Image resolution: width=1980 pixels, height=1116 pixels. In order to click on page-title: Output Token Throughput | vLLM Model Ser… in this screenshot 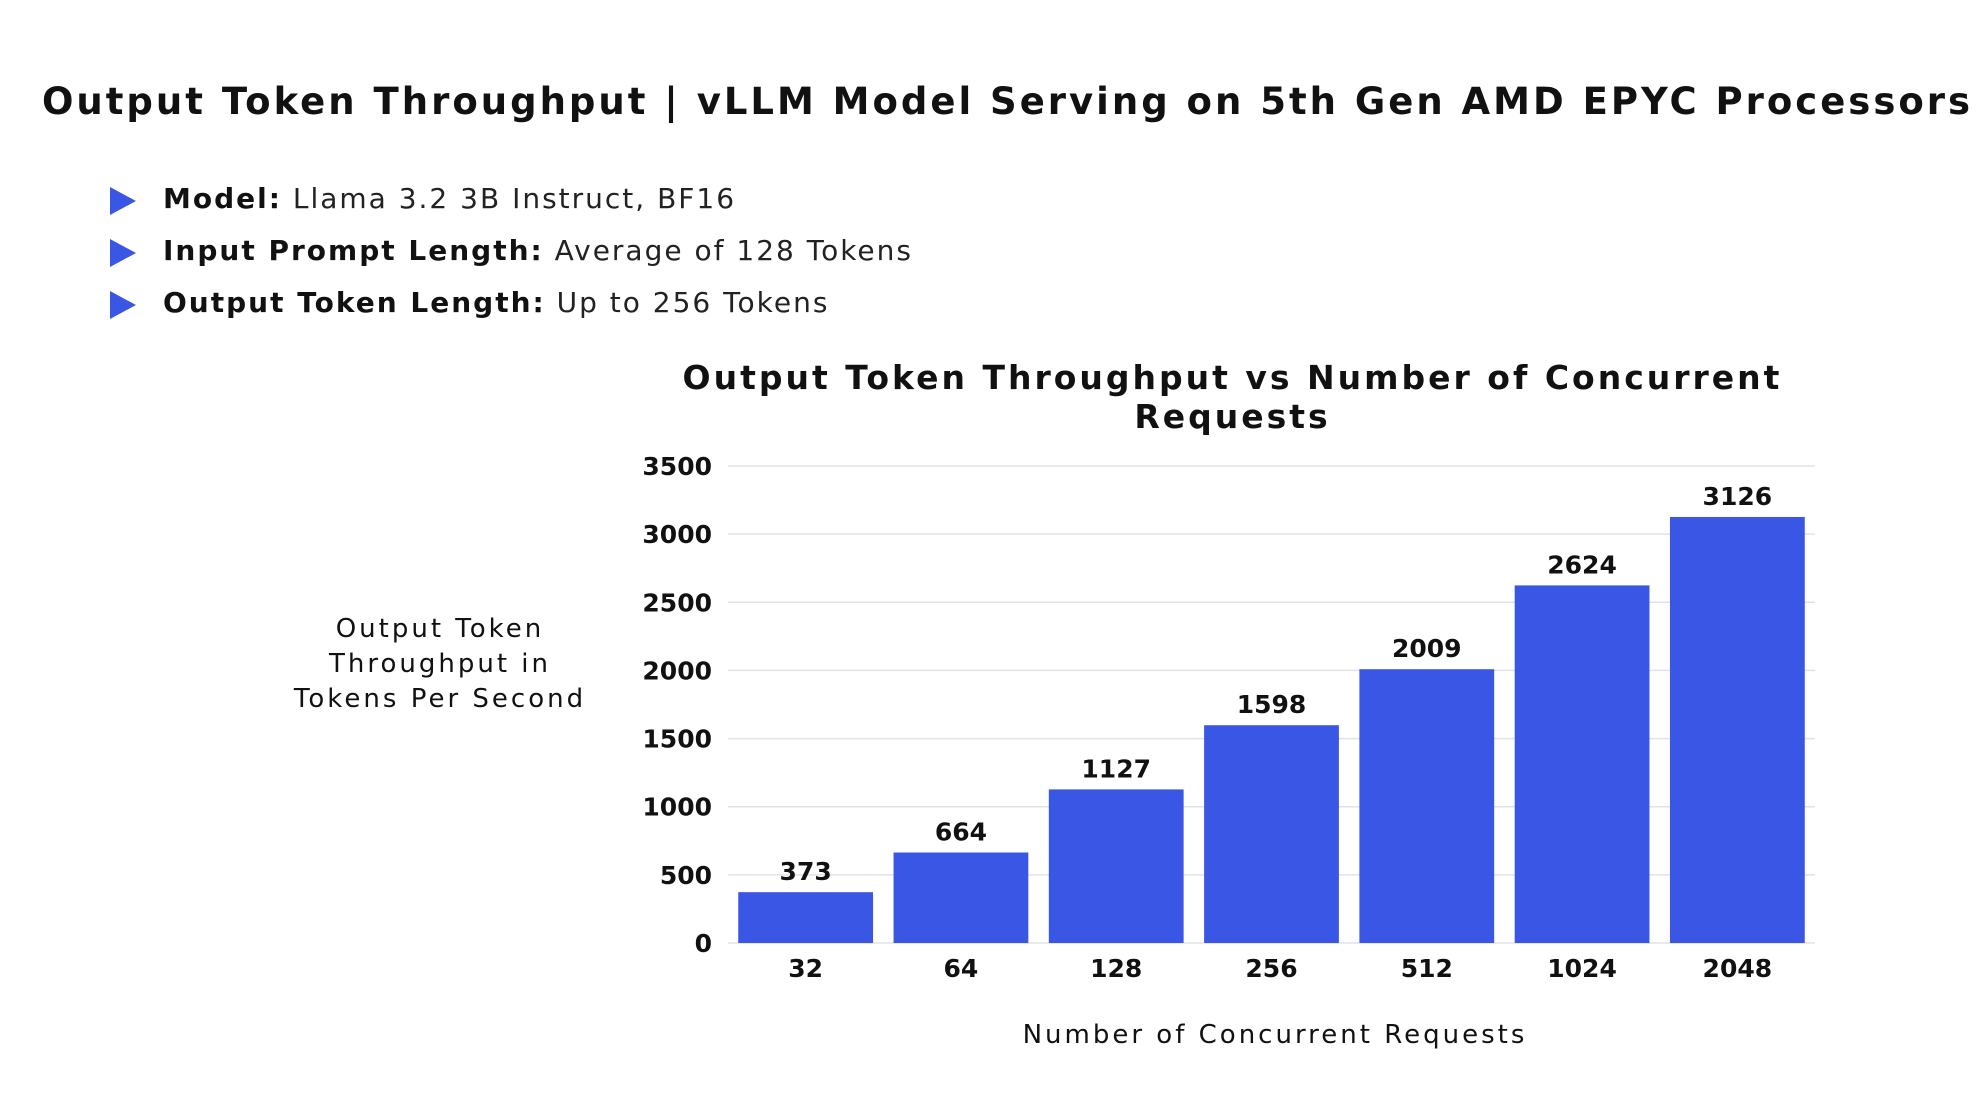, I will do `click(1007, 101)`.